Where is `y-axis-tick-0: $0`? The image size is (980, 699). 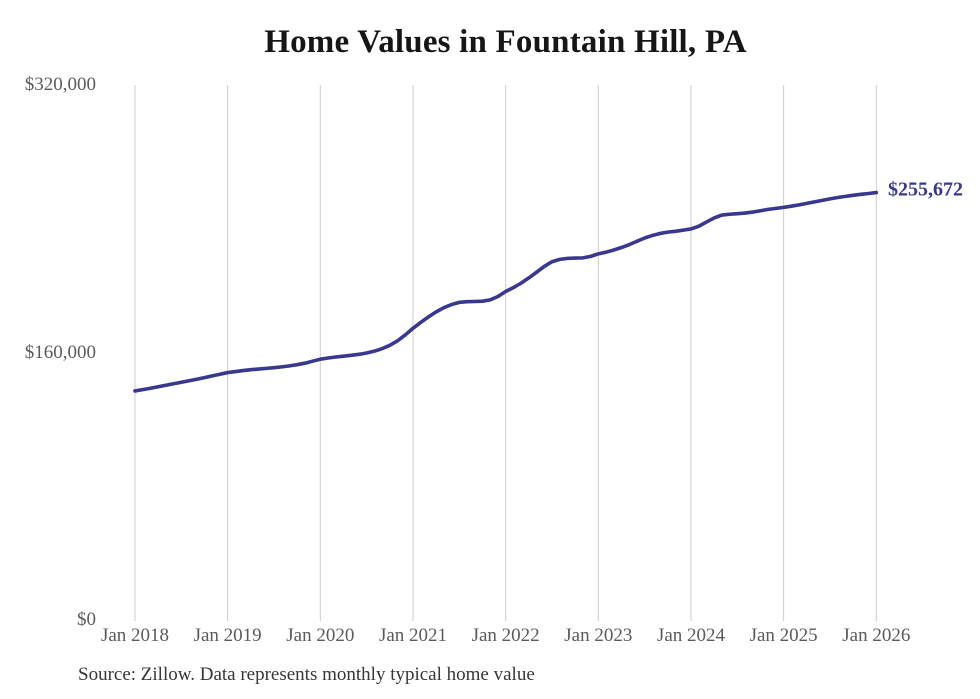
y-axis-tick-0: $0 is located at coordinates (86, 619).